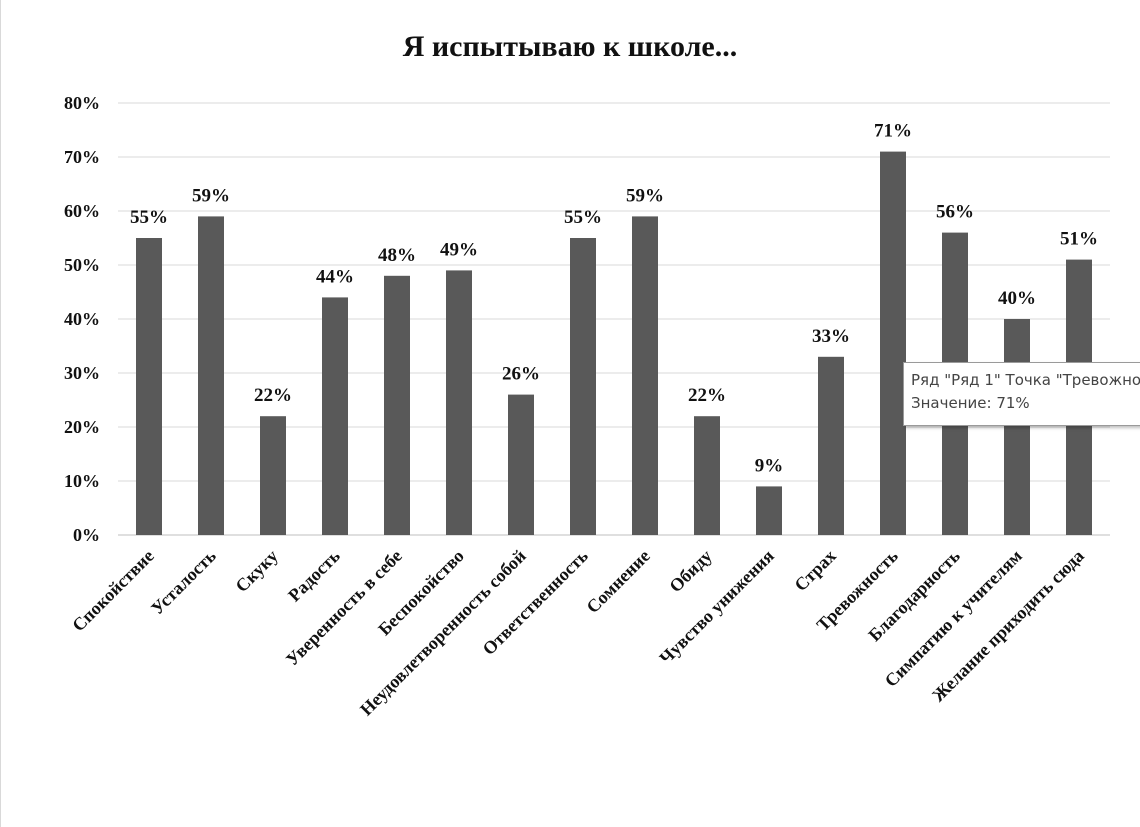 The image size is (1140, 827). What do you see at coordinates (716, 607) in the screenshot?
I see `x-tick-label: Чувство унижения` at bounding box center [716, 607].